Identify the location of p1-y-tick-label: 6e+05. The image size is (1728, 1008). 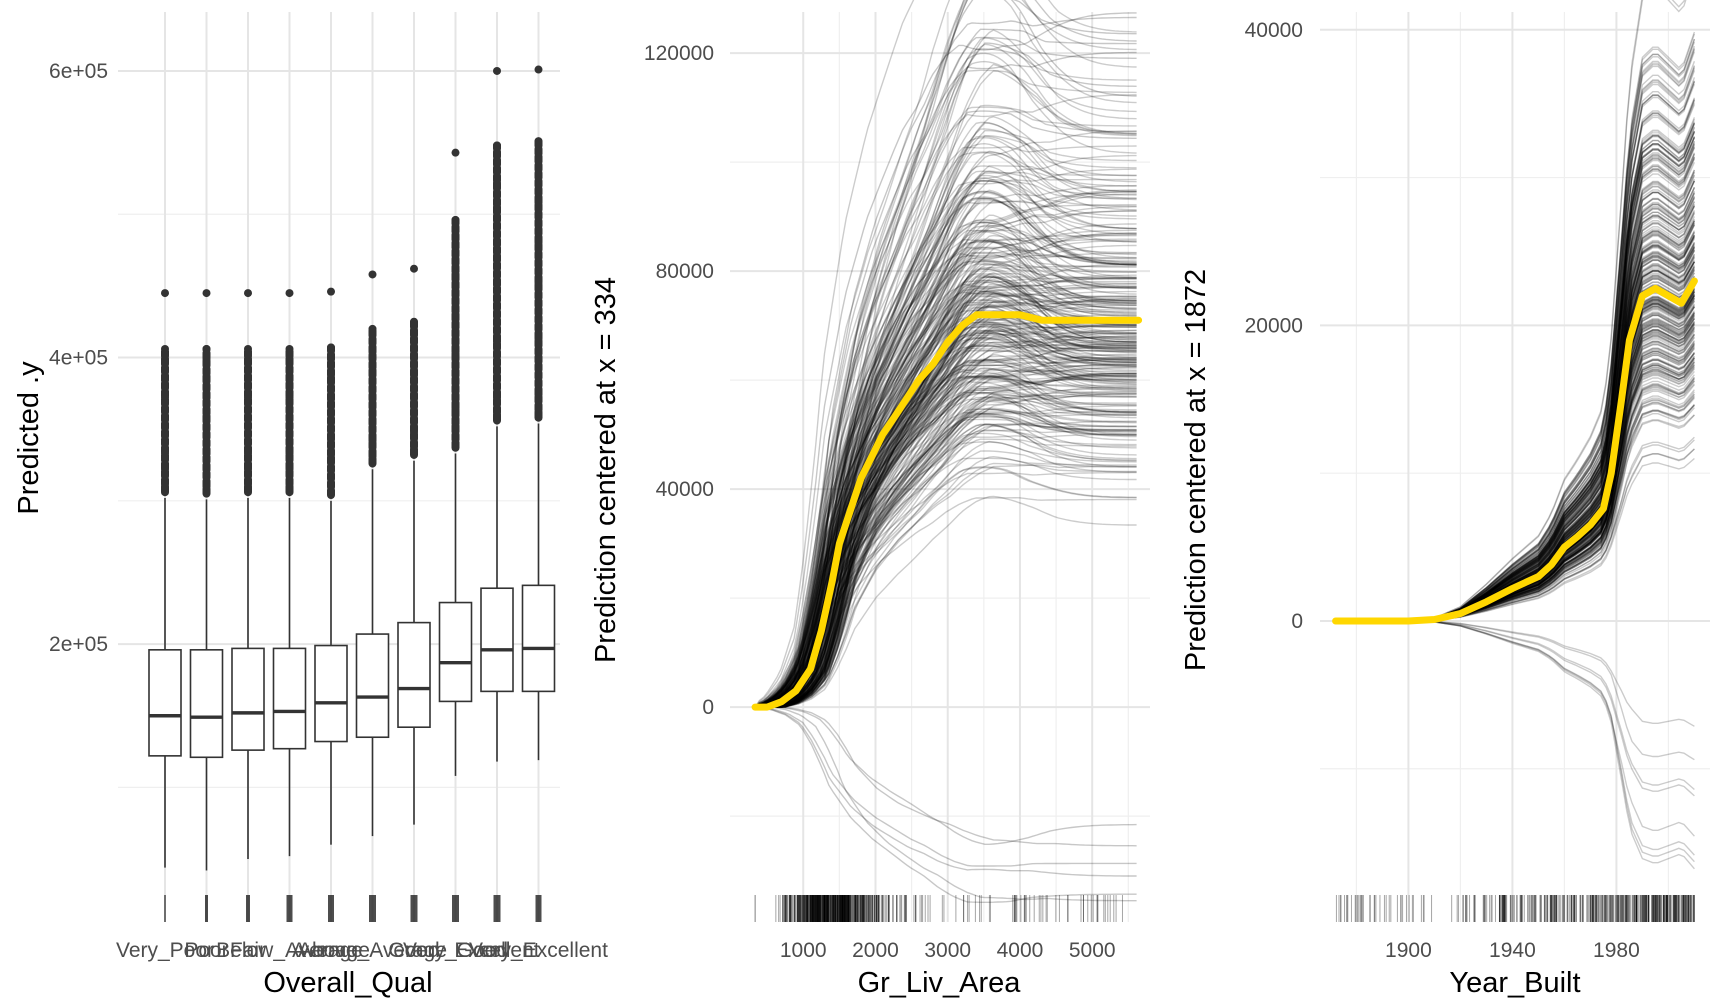
(78, 71).